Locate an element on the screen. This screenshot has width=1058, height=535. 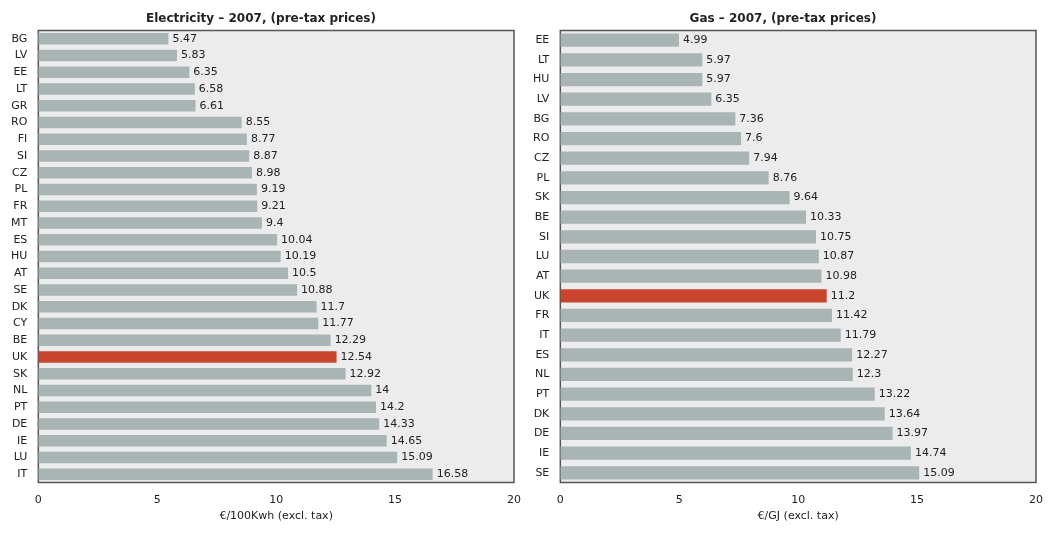
data-label: 10.98 is located at coordinates (841, 276).